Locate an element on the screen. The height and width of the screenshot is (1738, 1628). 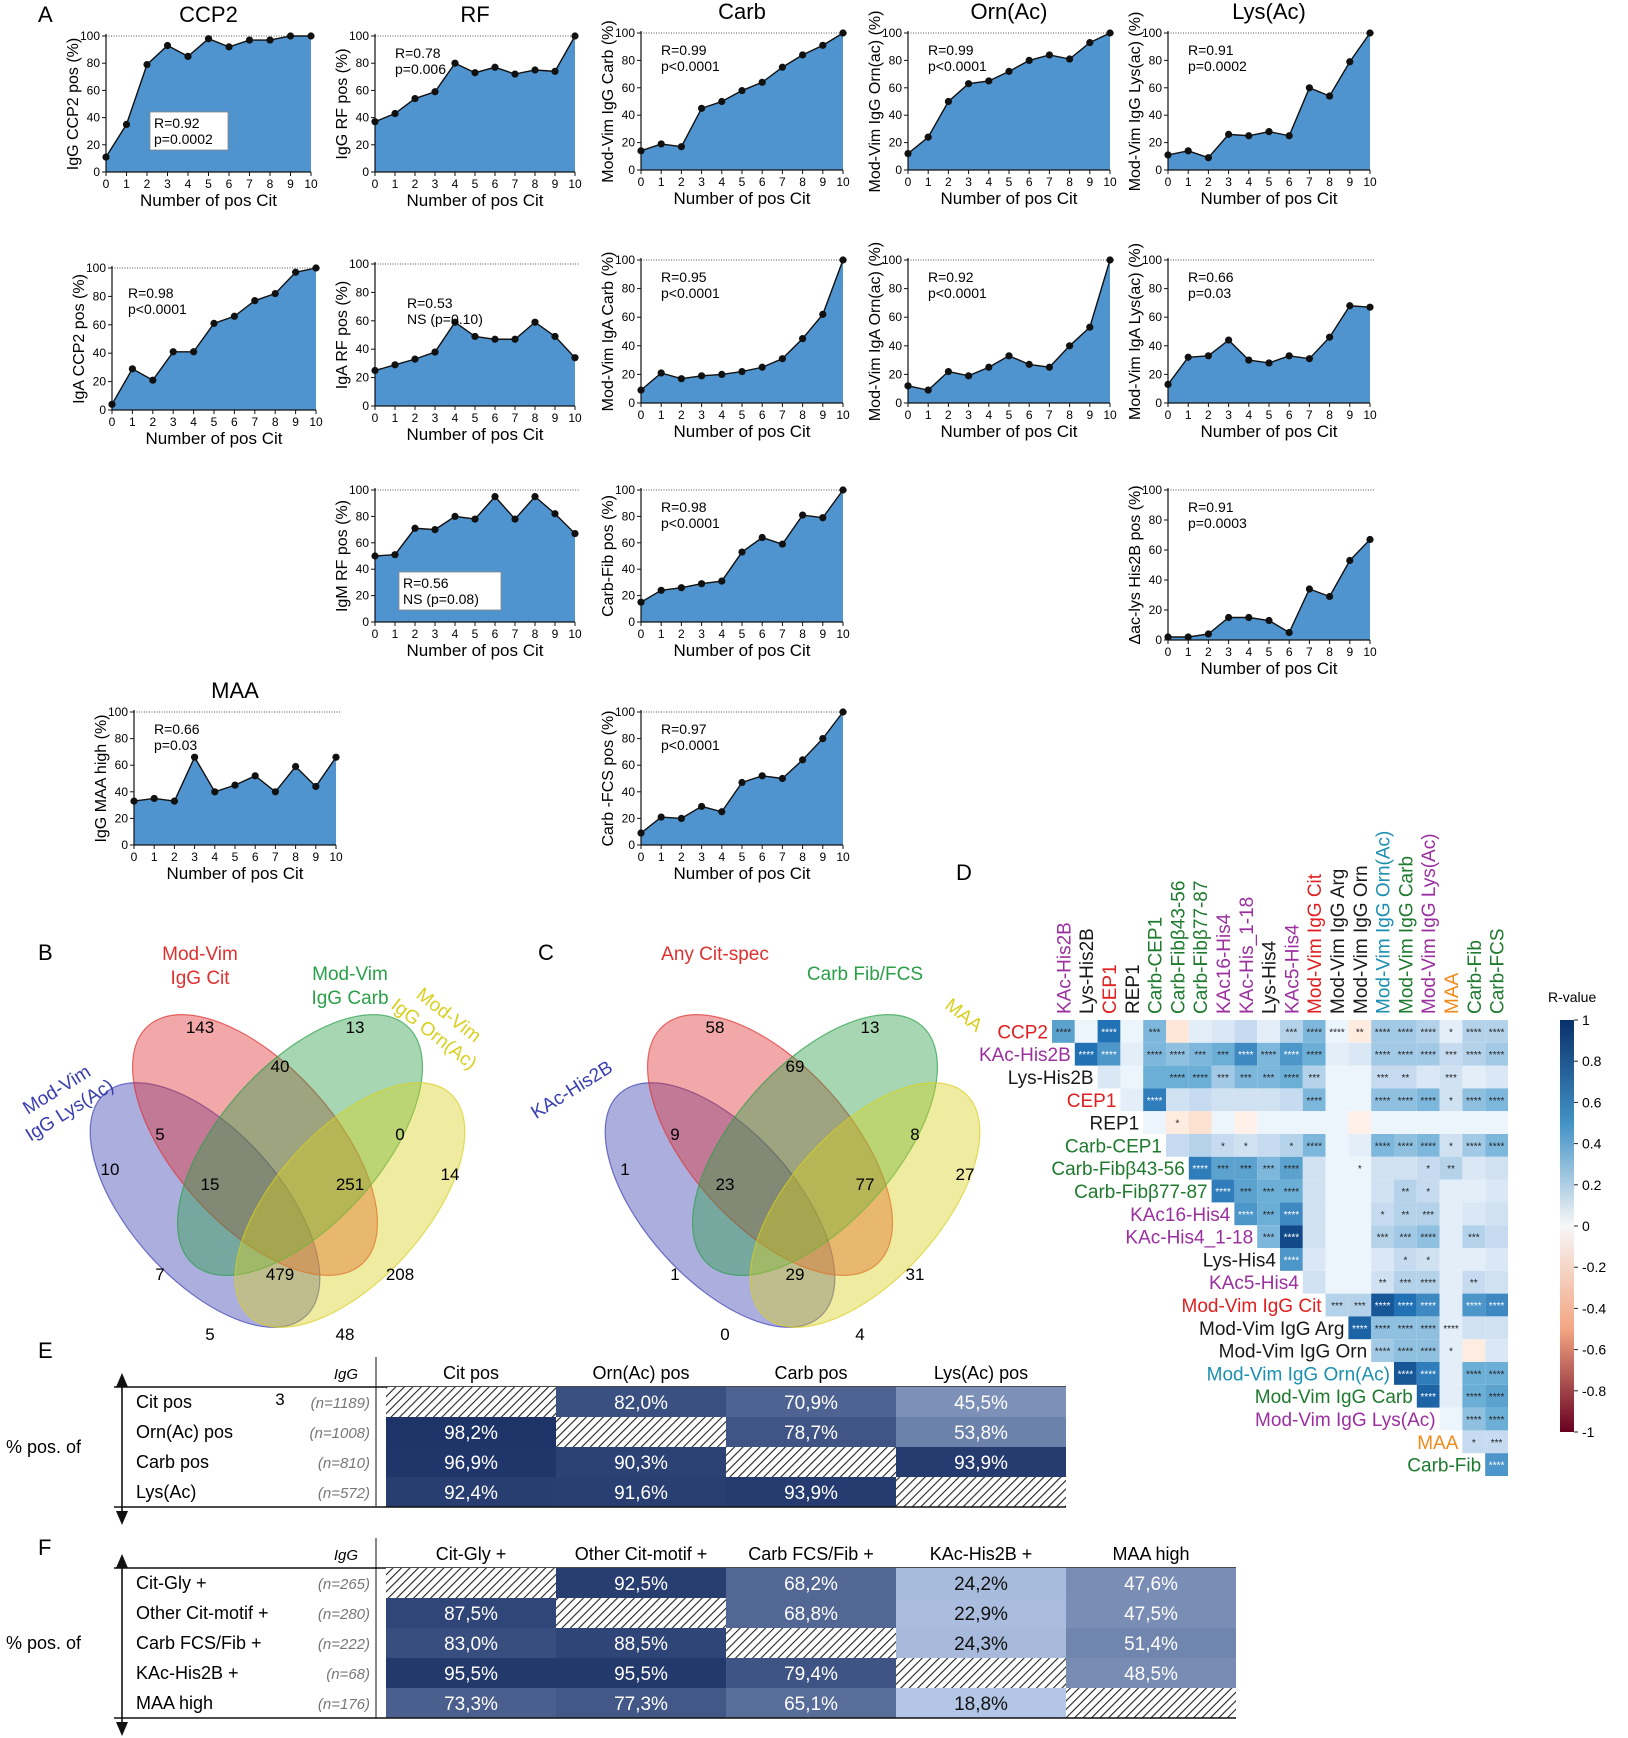
colorbar-tick-label: -0.6 is located at coordinates (1594, 1350).